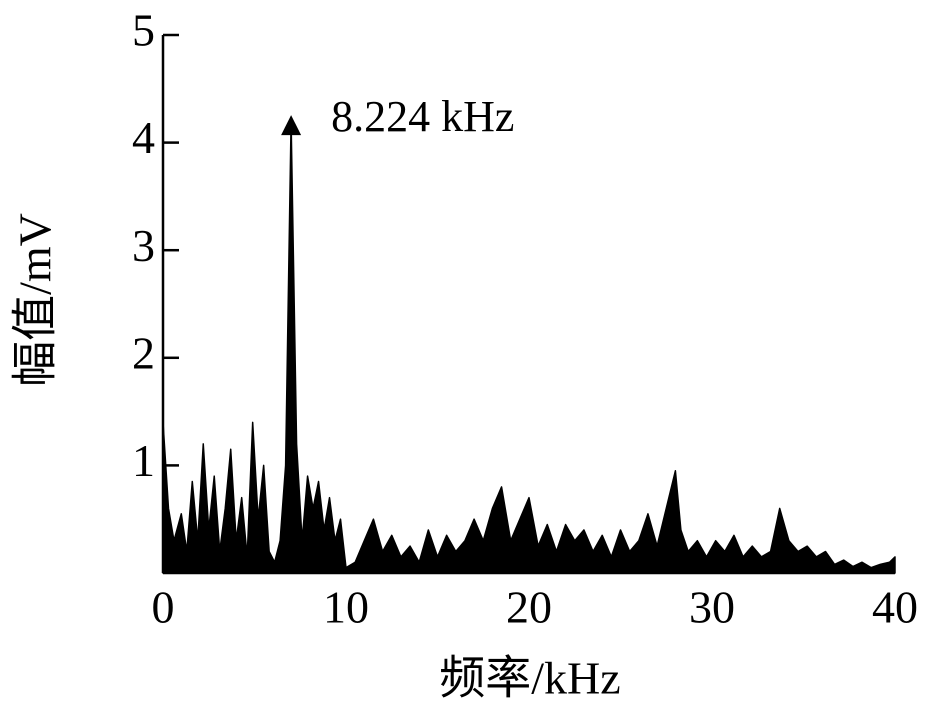  What do you see at coordinates (143, 137) in the screenshot?
I see `y-tick-label: 4` at bounding box center [143, 137].